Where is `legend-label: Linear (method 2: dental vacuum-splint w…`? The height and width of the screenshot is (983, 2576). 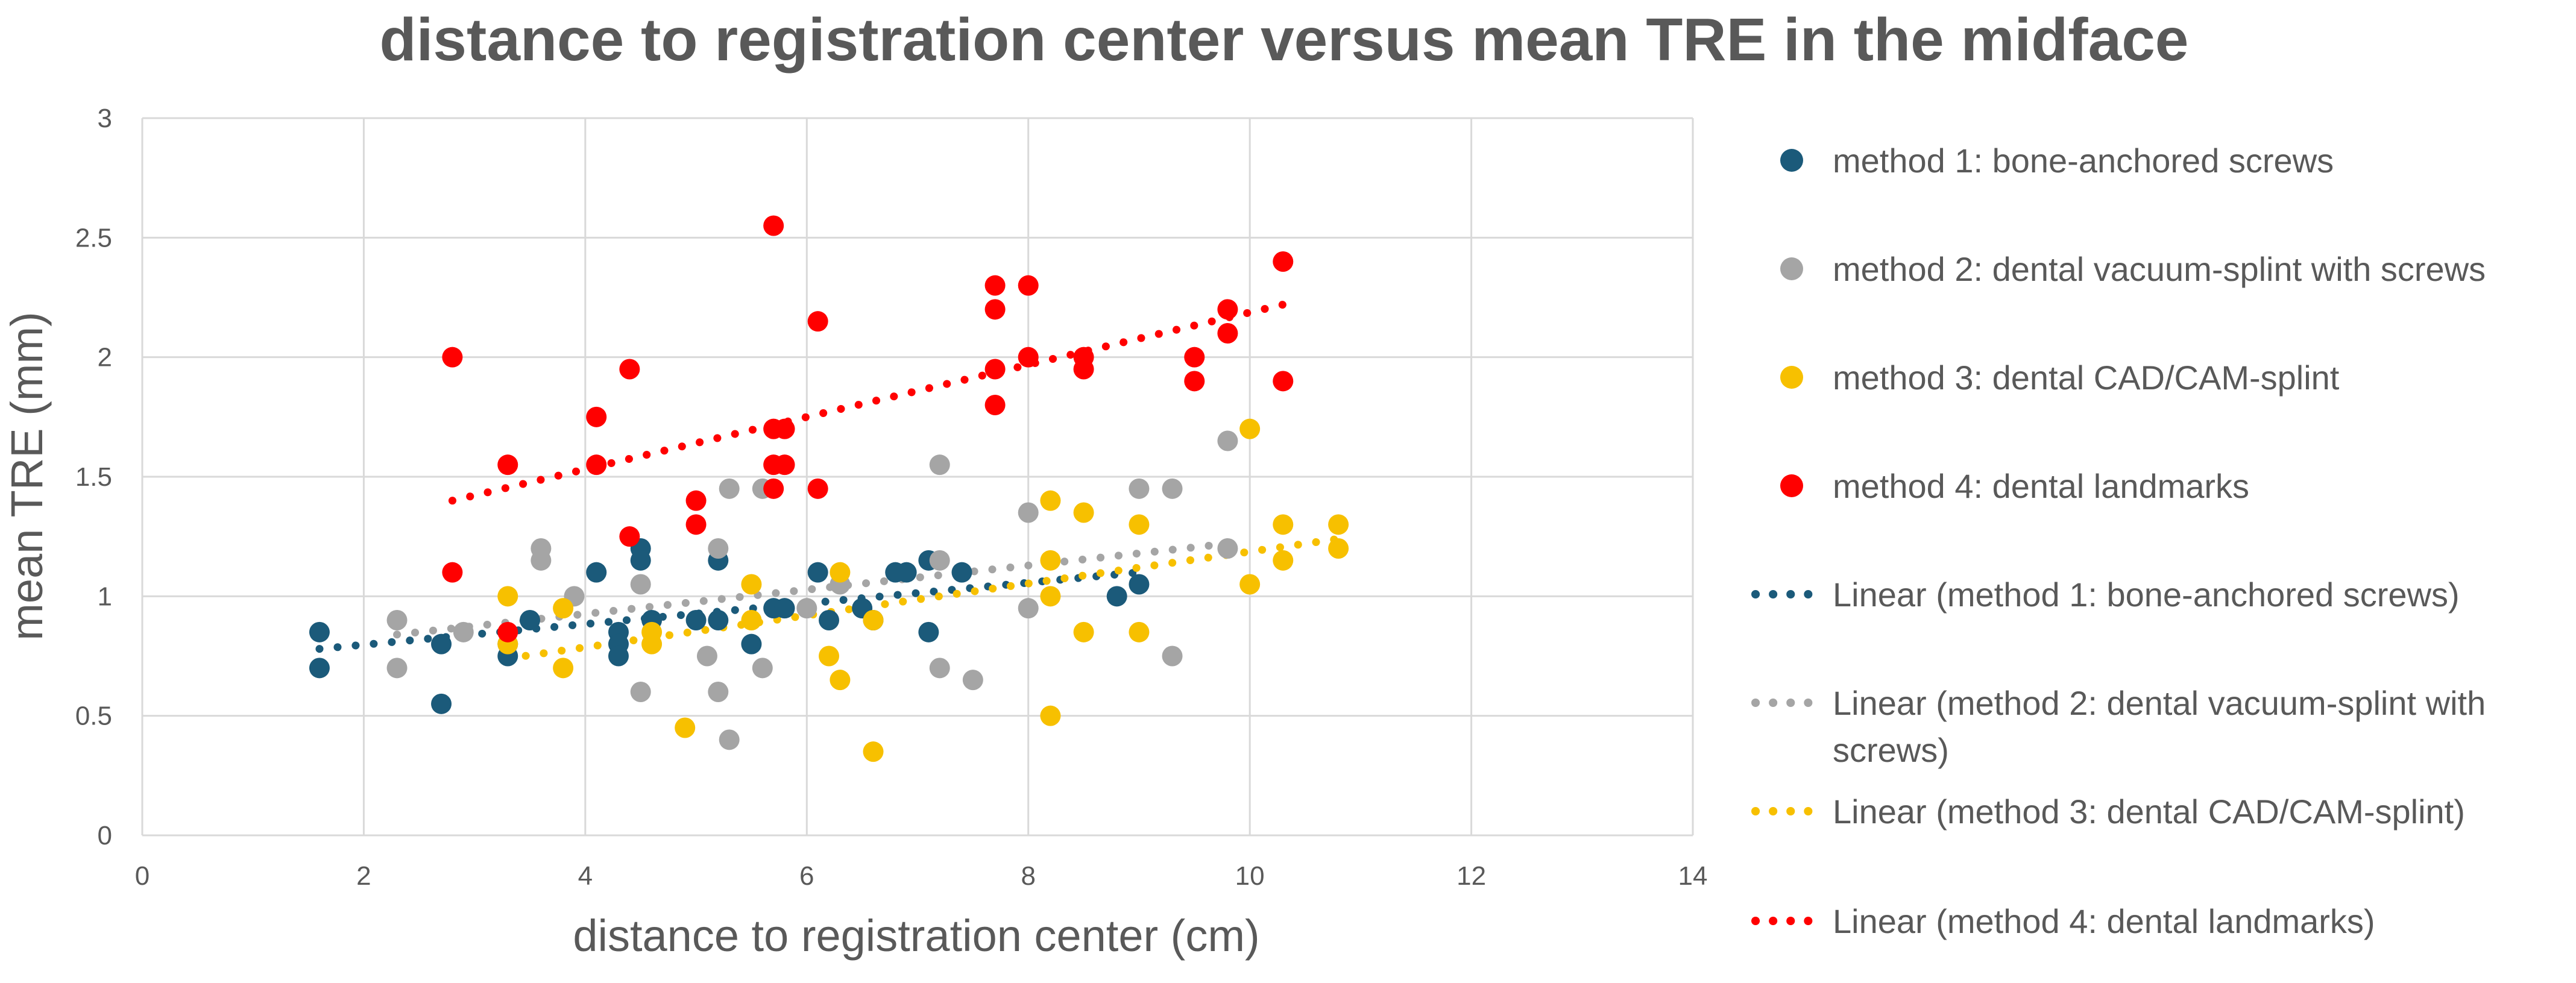 legend-label: Linear (method 2: dental vacuum-splint w… is located at coordinates (2159, 703).